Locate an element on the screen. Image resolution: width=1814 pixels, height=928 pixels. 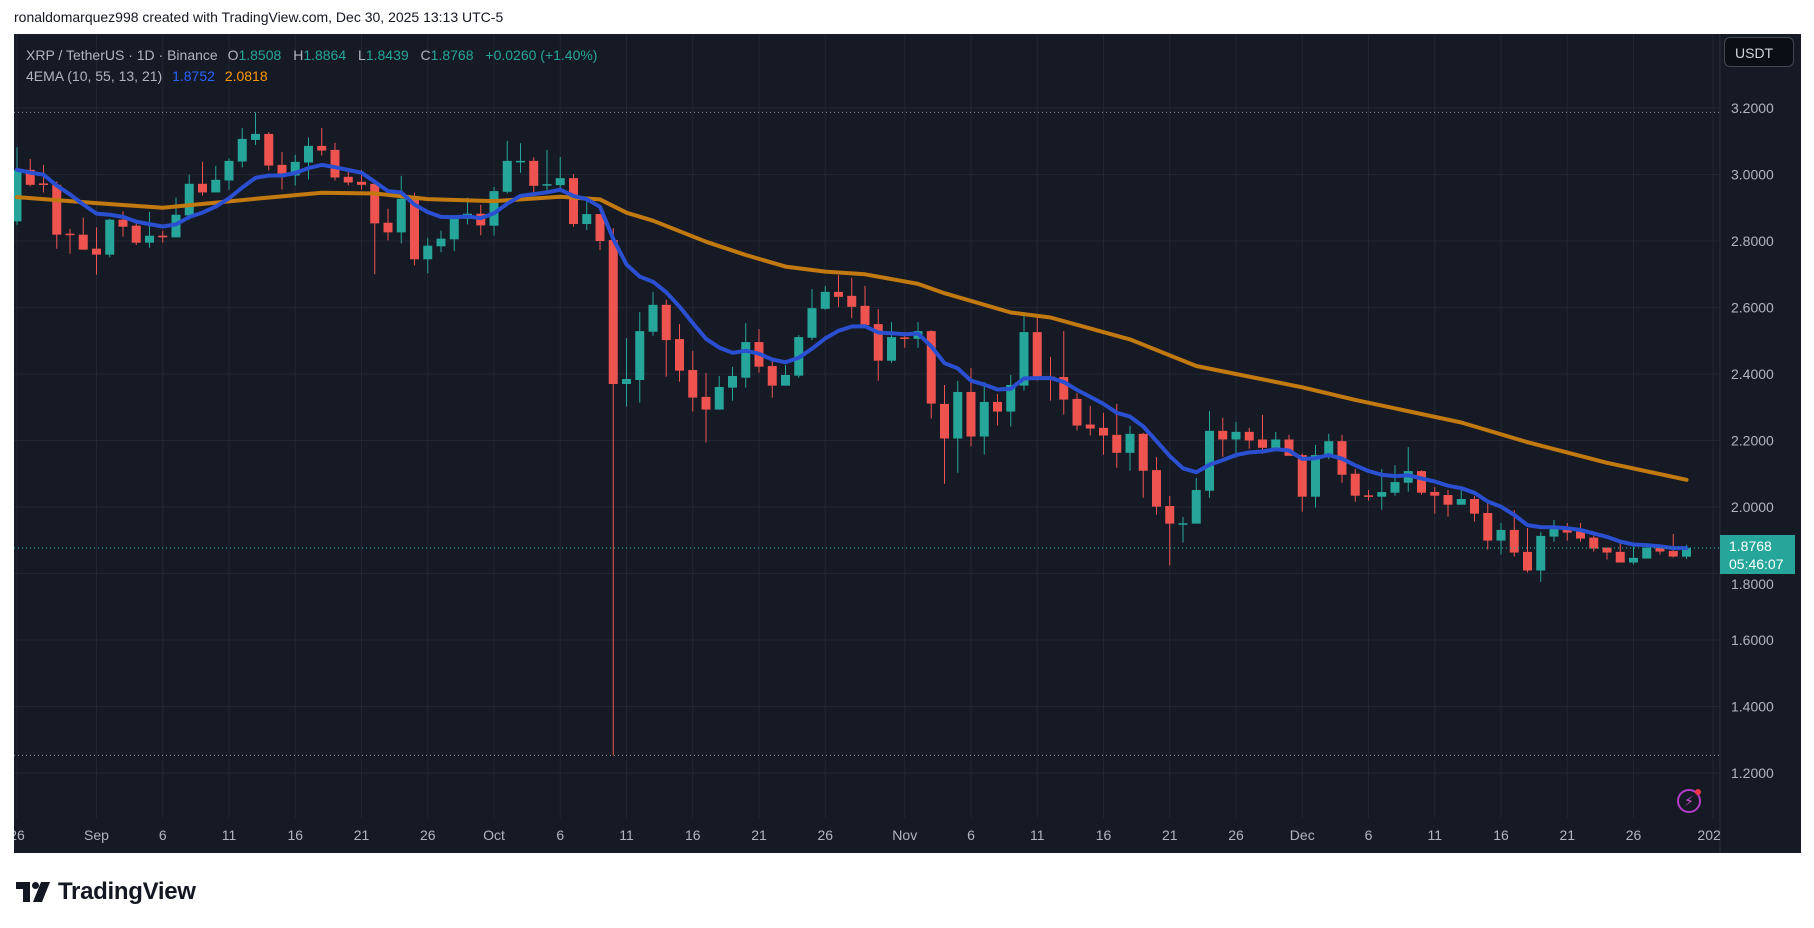
indicator-title: 4EMA (10, 55, 13, 21) is located at coordinates (94, 76).